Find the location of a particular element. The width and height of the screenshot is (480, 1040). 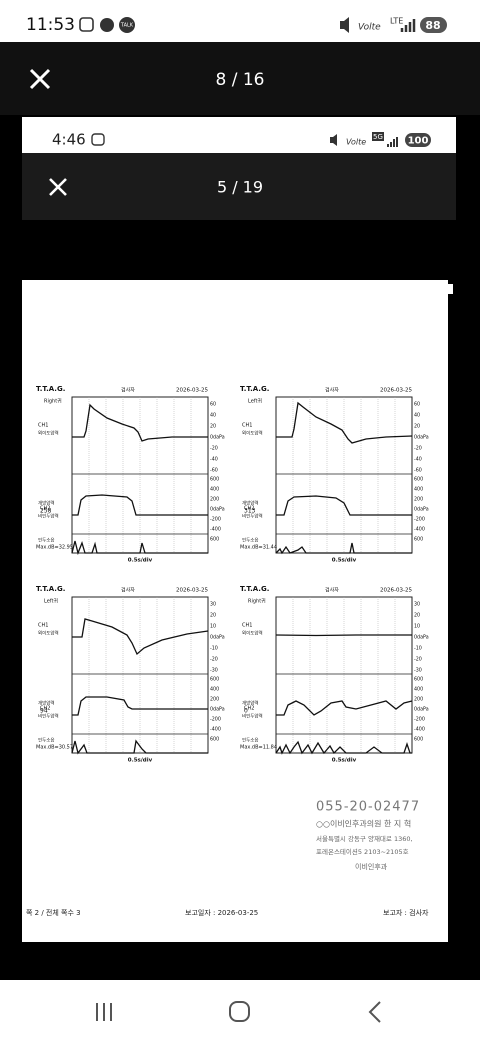

recents-button is located at coordinates (104, 1012).